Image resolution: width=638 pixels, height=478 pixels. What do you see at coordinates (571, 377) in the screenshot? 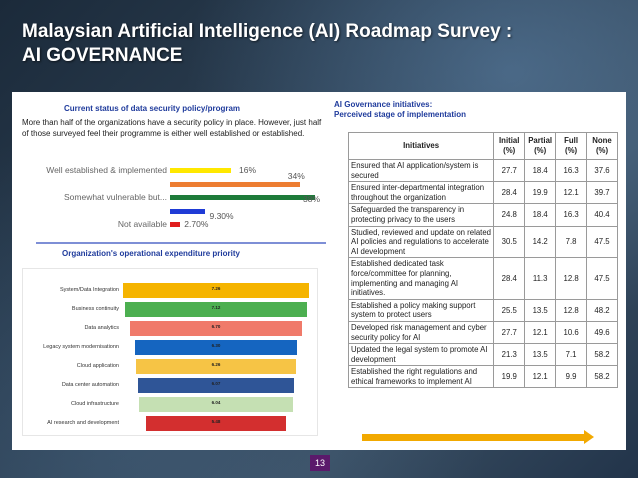
I see `percent-cell: 9.9` at bounding box center [571, 377].